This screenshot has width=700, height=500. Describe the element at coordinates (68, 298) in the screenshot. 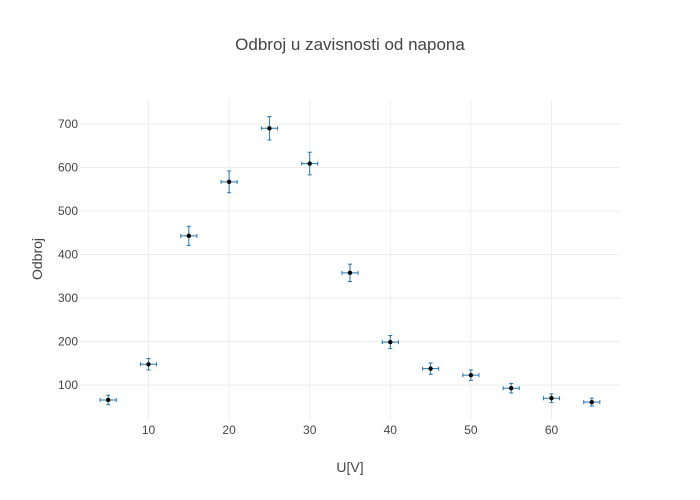

I see `y-tick-label: 300` at that location.